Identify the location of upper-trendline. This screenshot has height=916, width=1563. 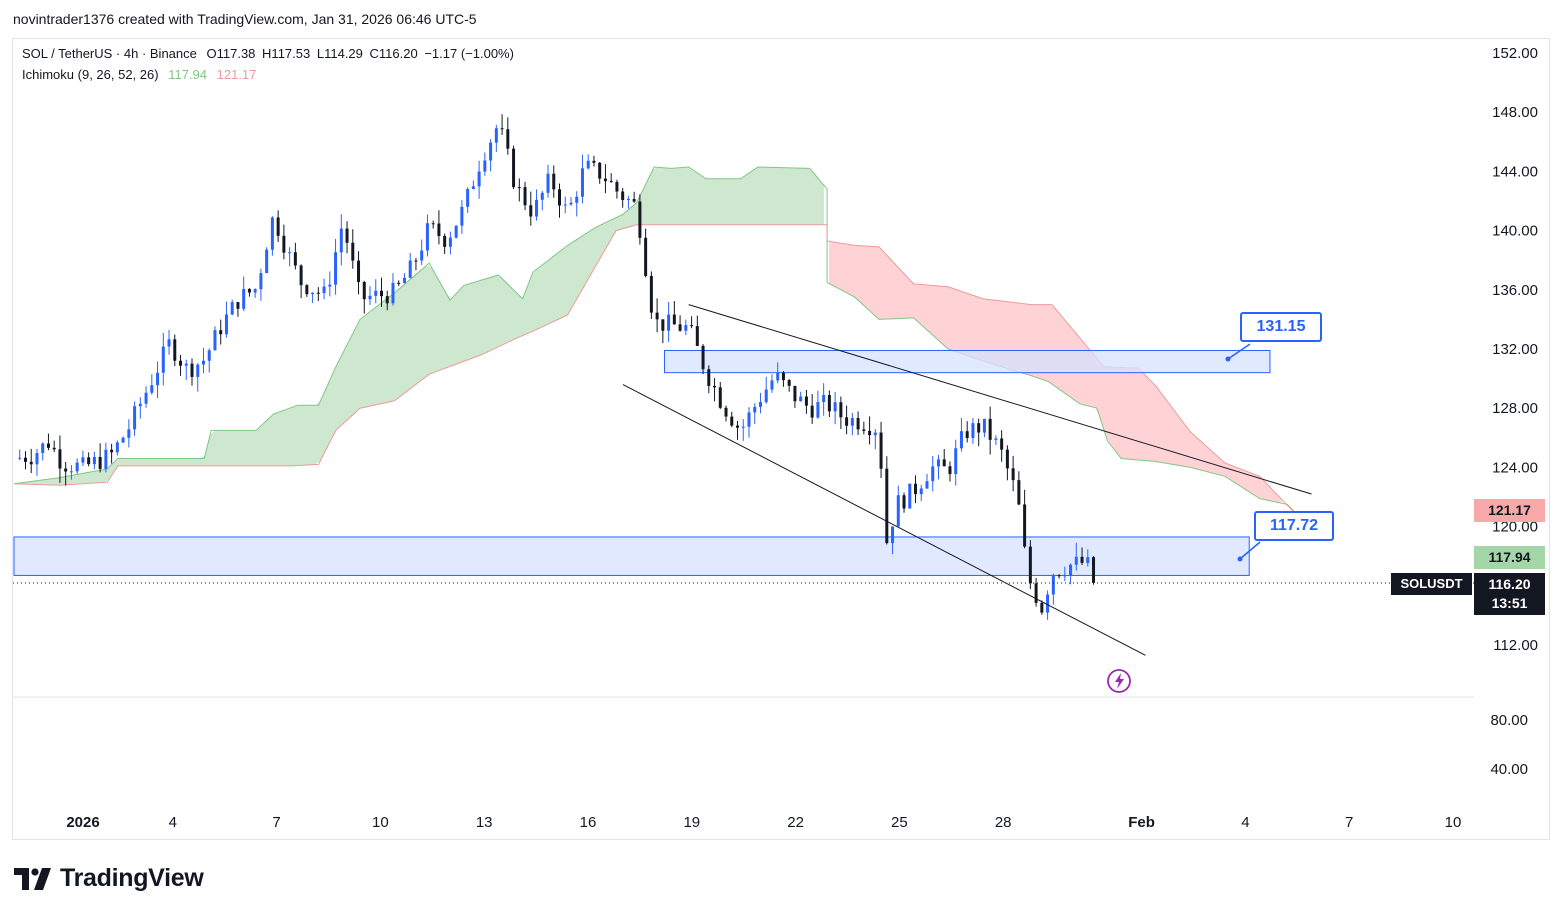
(1000, 399).